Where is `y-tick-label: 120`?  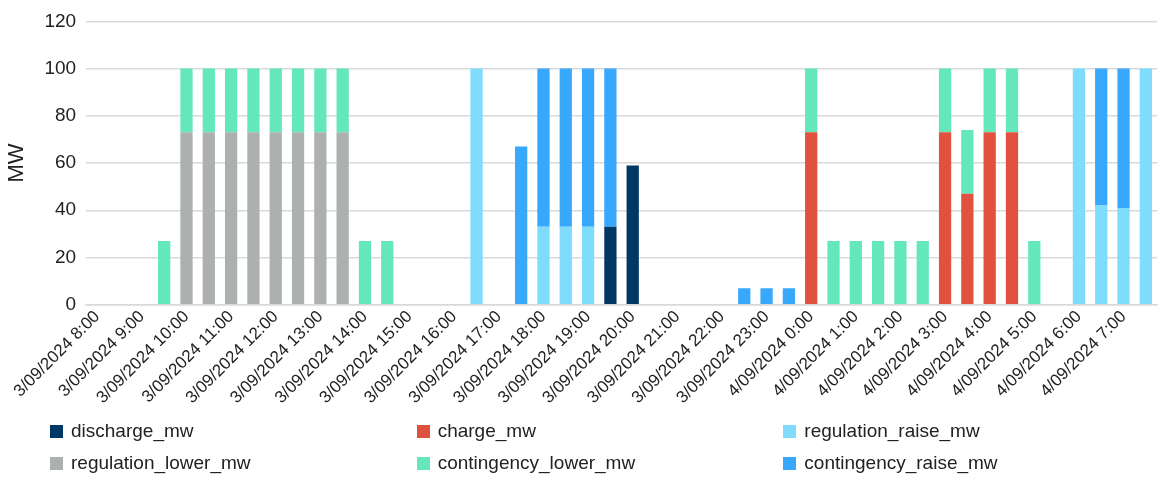 y-tick-label: 120 is located at coordinates (60, 20).